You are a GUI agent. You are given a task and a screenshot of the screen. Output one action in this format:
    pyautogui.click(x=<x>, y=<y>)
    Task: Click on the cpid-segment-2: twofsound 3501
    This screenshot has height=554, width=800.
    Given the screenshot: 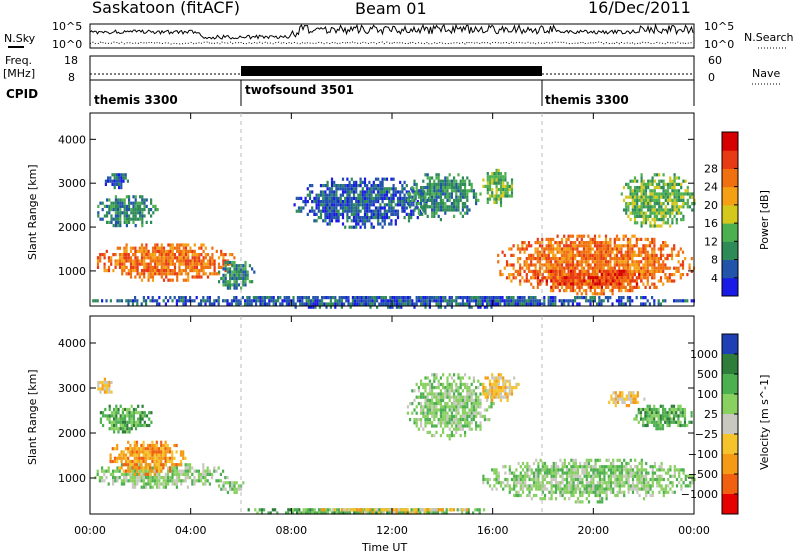 What is the action you would take?
    pyautogui.click(x=299, y=90)
    